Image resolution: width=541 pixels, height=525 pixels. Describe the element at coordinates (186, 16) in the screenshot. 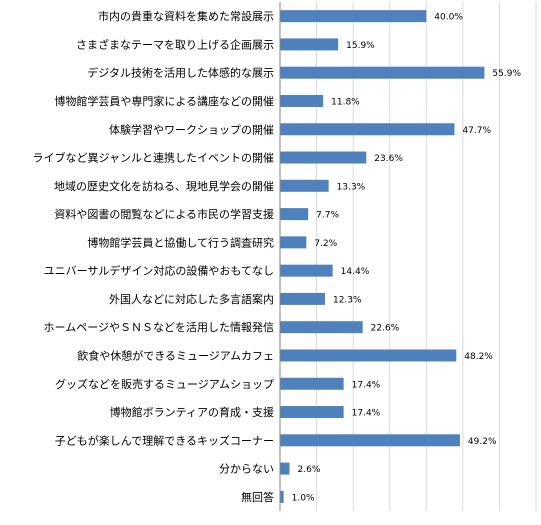

I see `category-label: 市内の貴重な資料を集めた常設展示` at that location.